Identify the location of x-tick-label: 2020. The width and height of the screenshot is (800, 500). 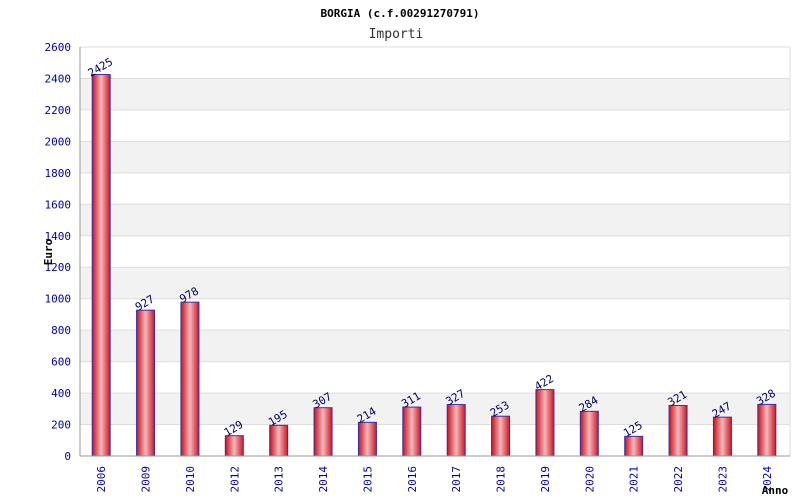
(589, 479).